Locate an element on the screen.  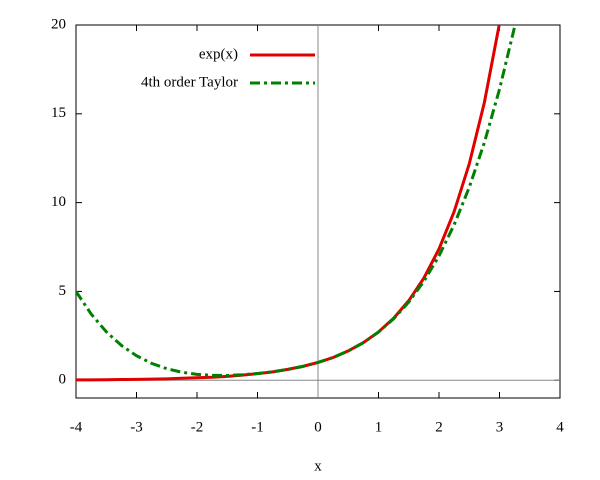
x-tick-label: 4 is located at coordinates (560, 427).